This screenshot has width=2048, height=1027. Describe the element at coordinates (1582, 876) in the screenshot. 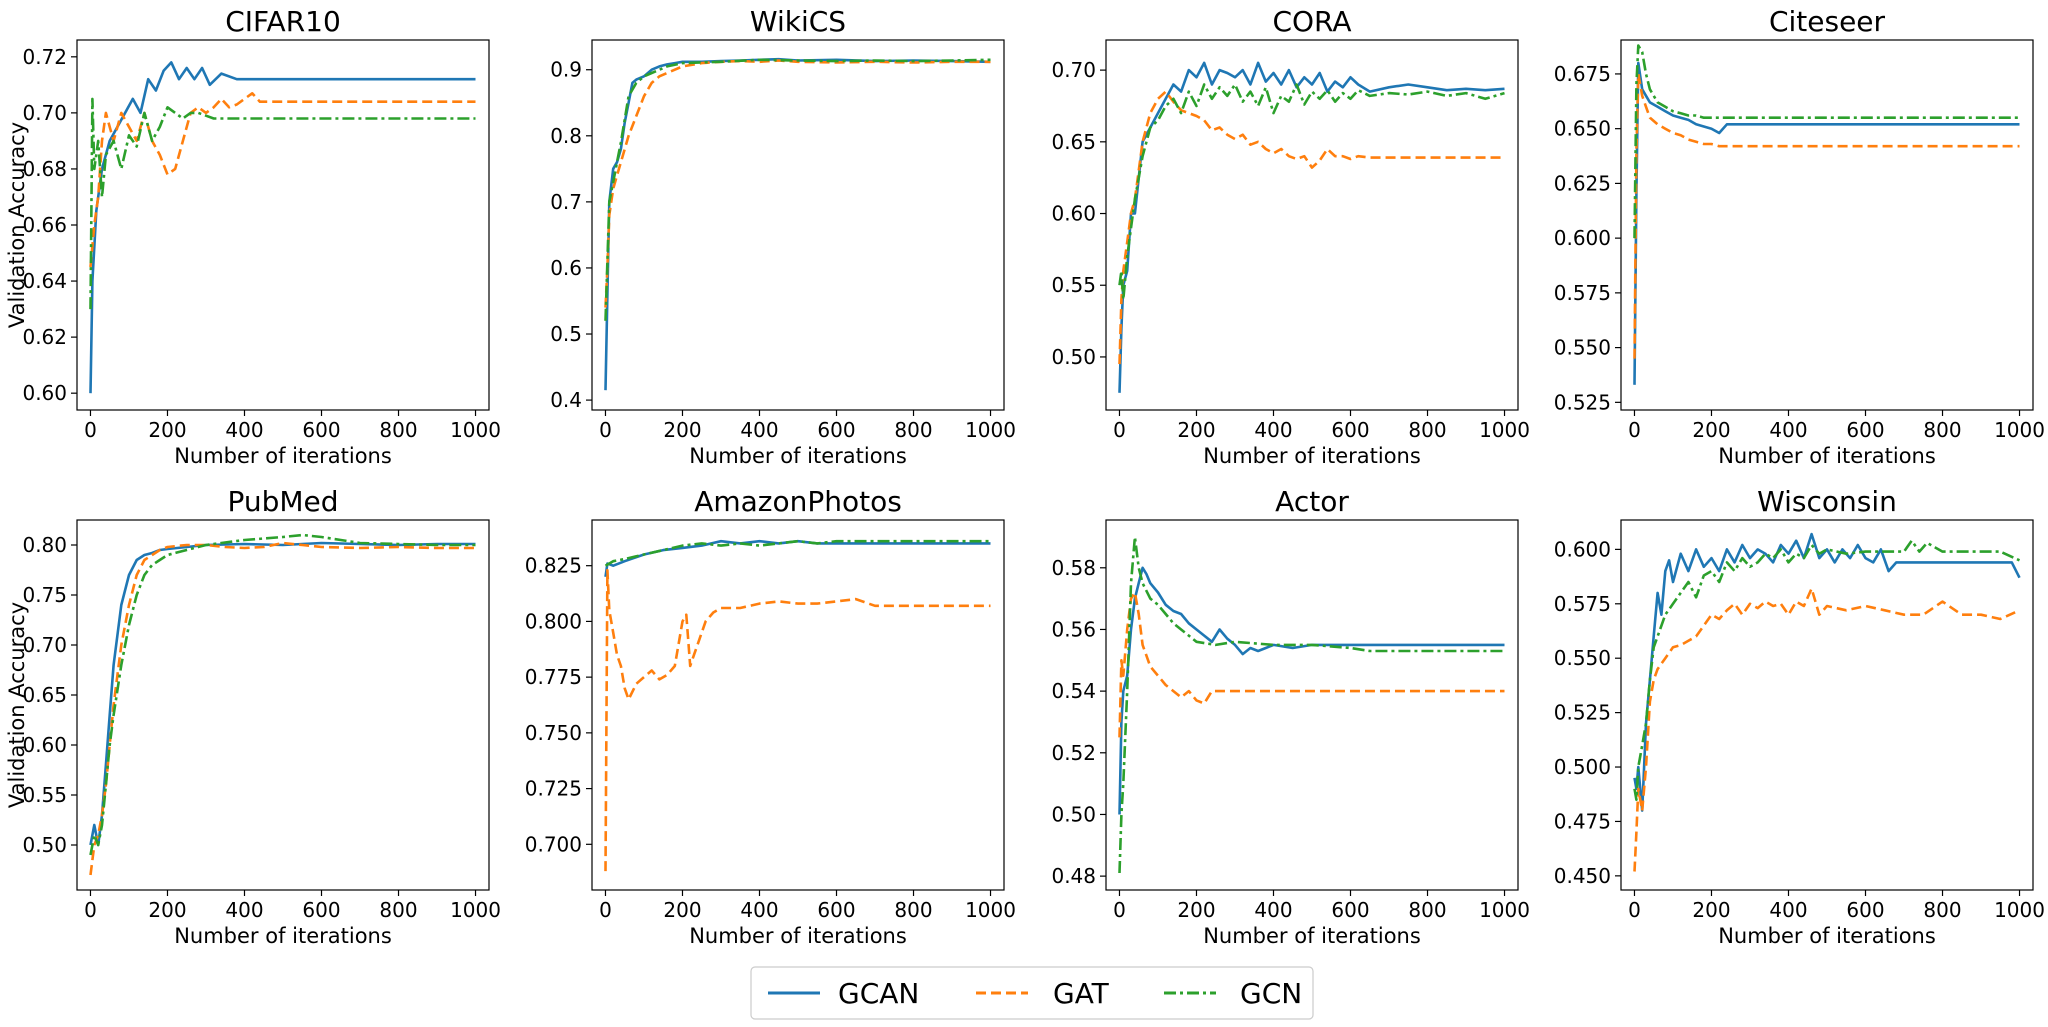

I see `y-tick-label: 0.450` at that location.